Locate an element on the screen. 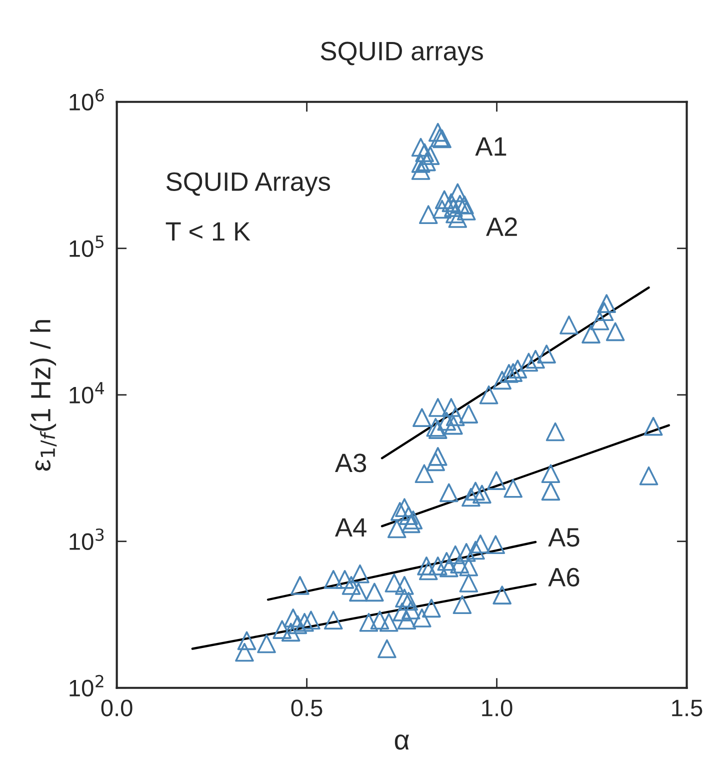  annotation: T < 1 K is located at coordinates (208, 231).